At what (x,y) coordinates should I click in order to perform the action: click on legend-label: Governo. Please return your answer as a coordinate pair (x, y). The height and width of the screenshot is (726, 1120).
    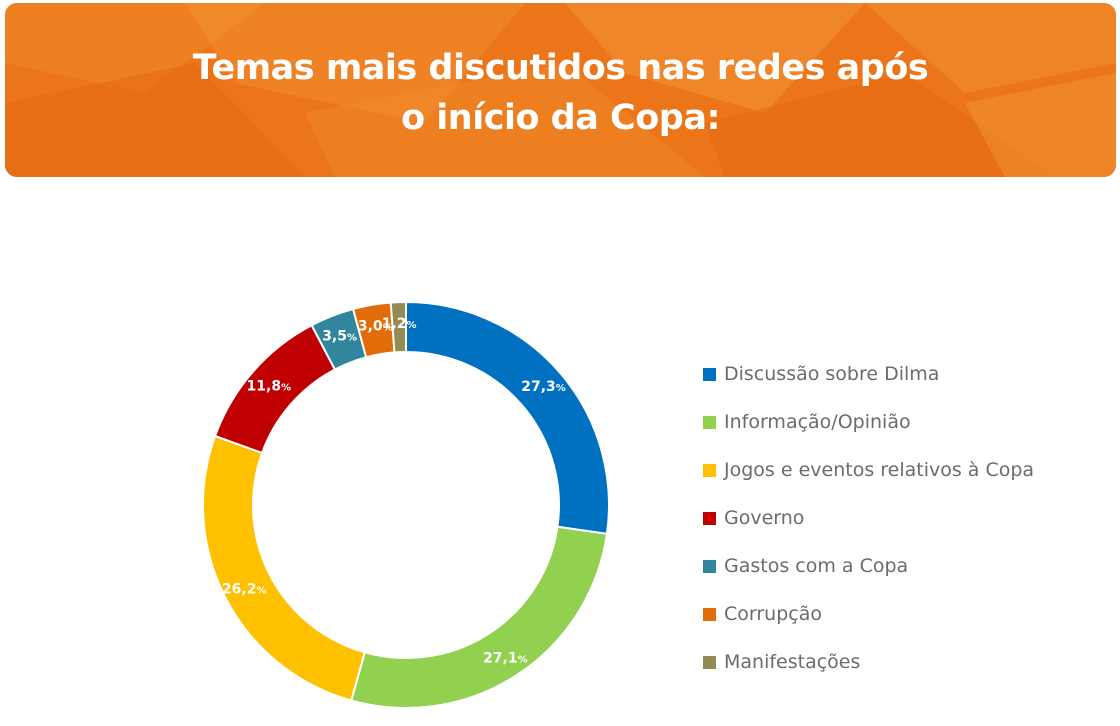
    Looking at the image, I should click on (764, 518).